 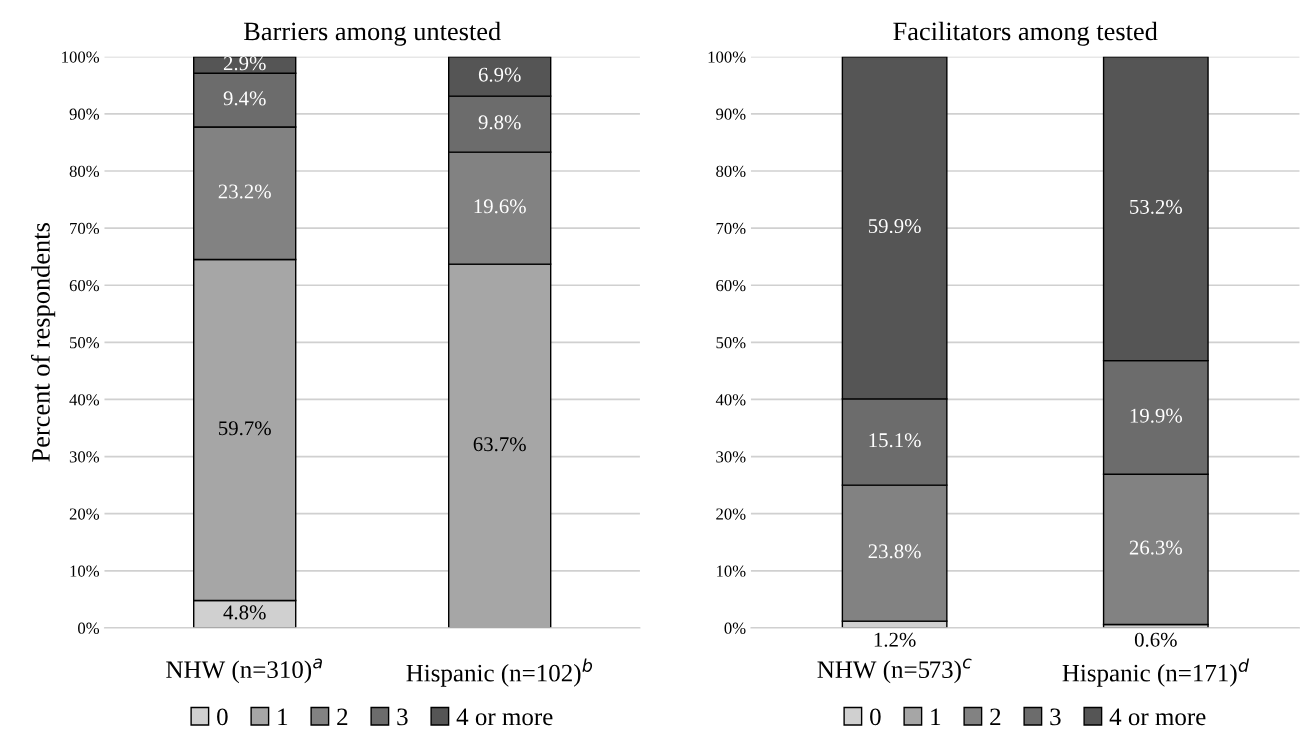 I want to click on data-label: 26.3%, so click(x=1156, y=547).